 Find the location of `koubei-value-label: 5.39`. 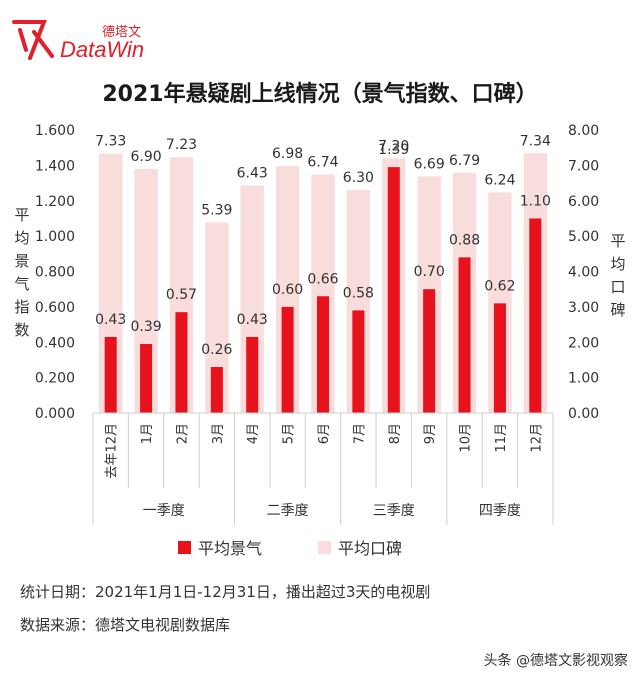

koubei-value-label: 5.39 is located at coordinates (216, 210).